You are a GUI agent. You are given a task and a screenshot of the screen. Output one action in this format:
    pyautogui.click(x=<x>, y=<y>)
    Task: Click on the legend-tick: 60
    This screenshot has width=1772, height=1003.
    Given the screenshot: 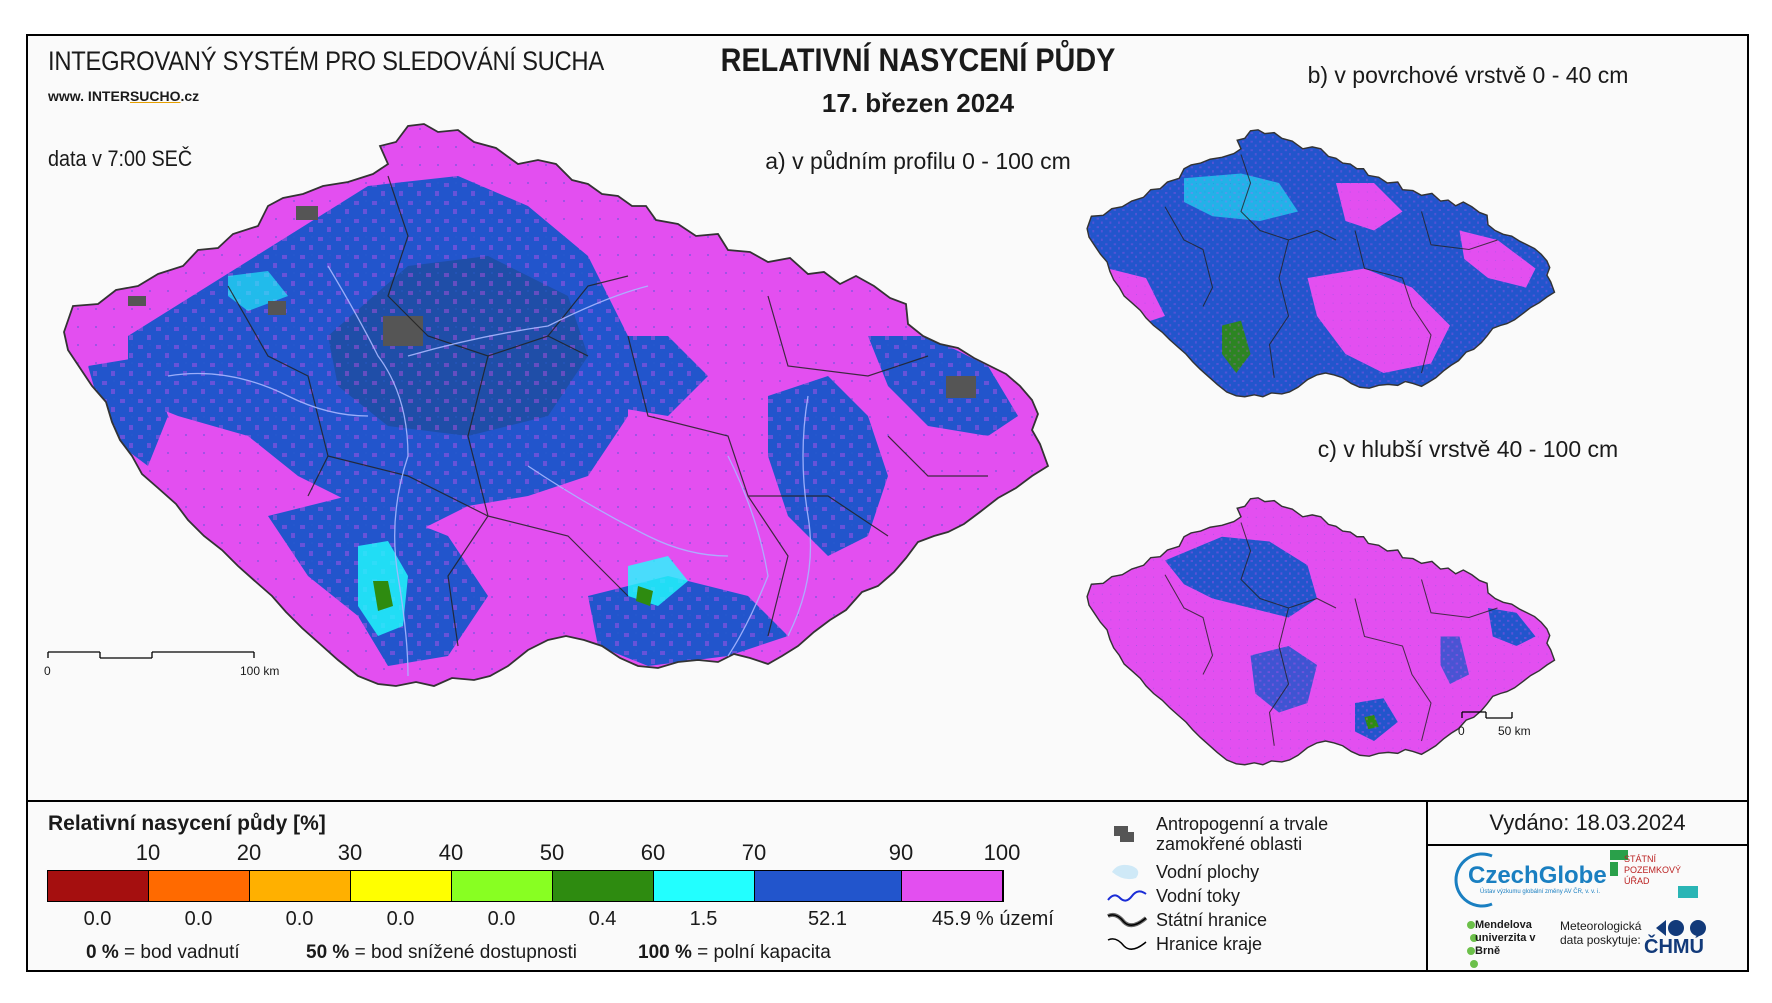 What is the action you would take?
    pyautogui.click(x=653, y=852)
    